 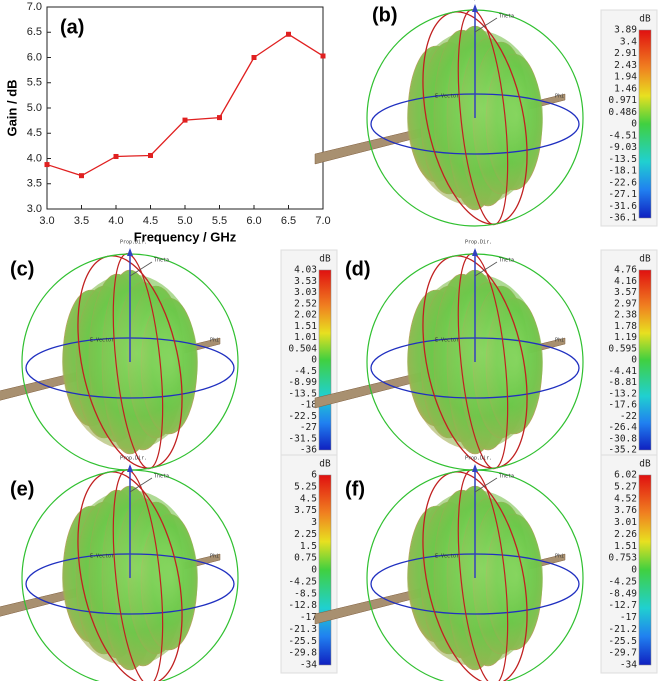 I want to click on colorbar-label: -12.8, so click(x=302, y=605).